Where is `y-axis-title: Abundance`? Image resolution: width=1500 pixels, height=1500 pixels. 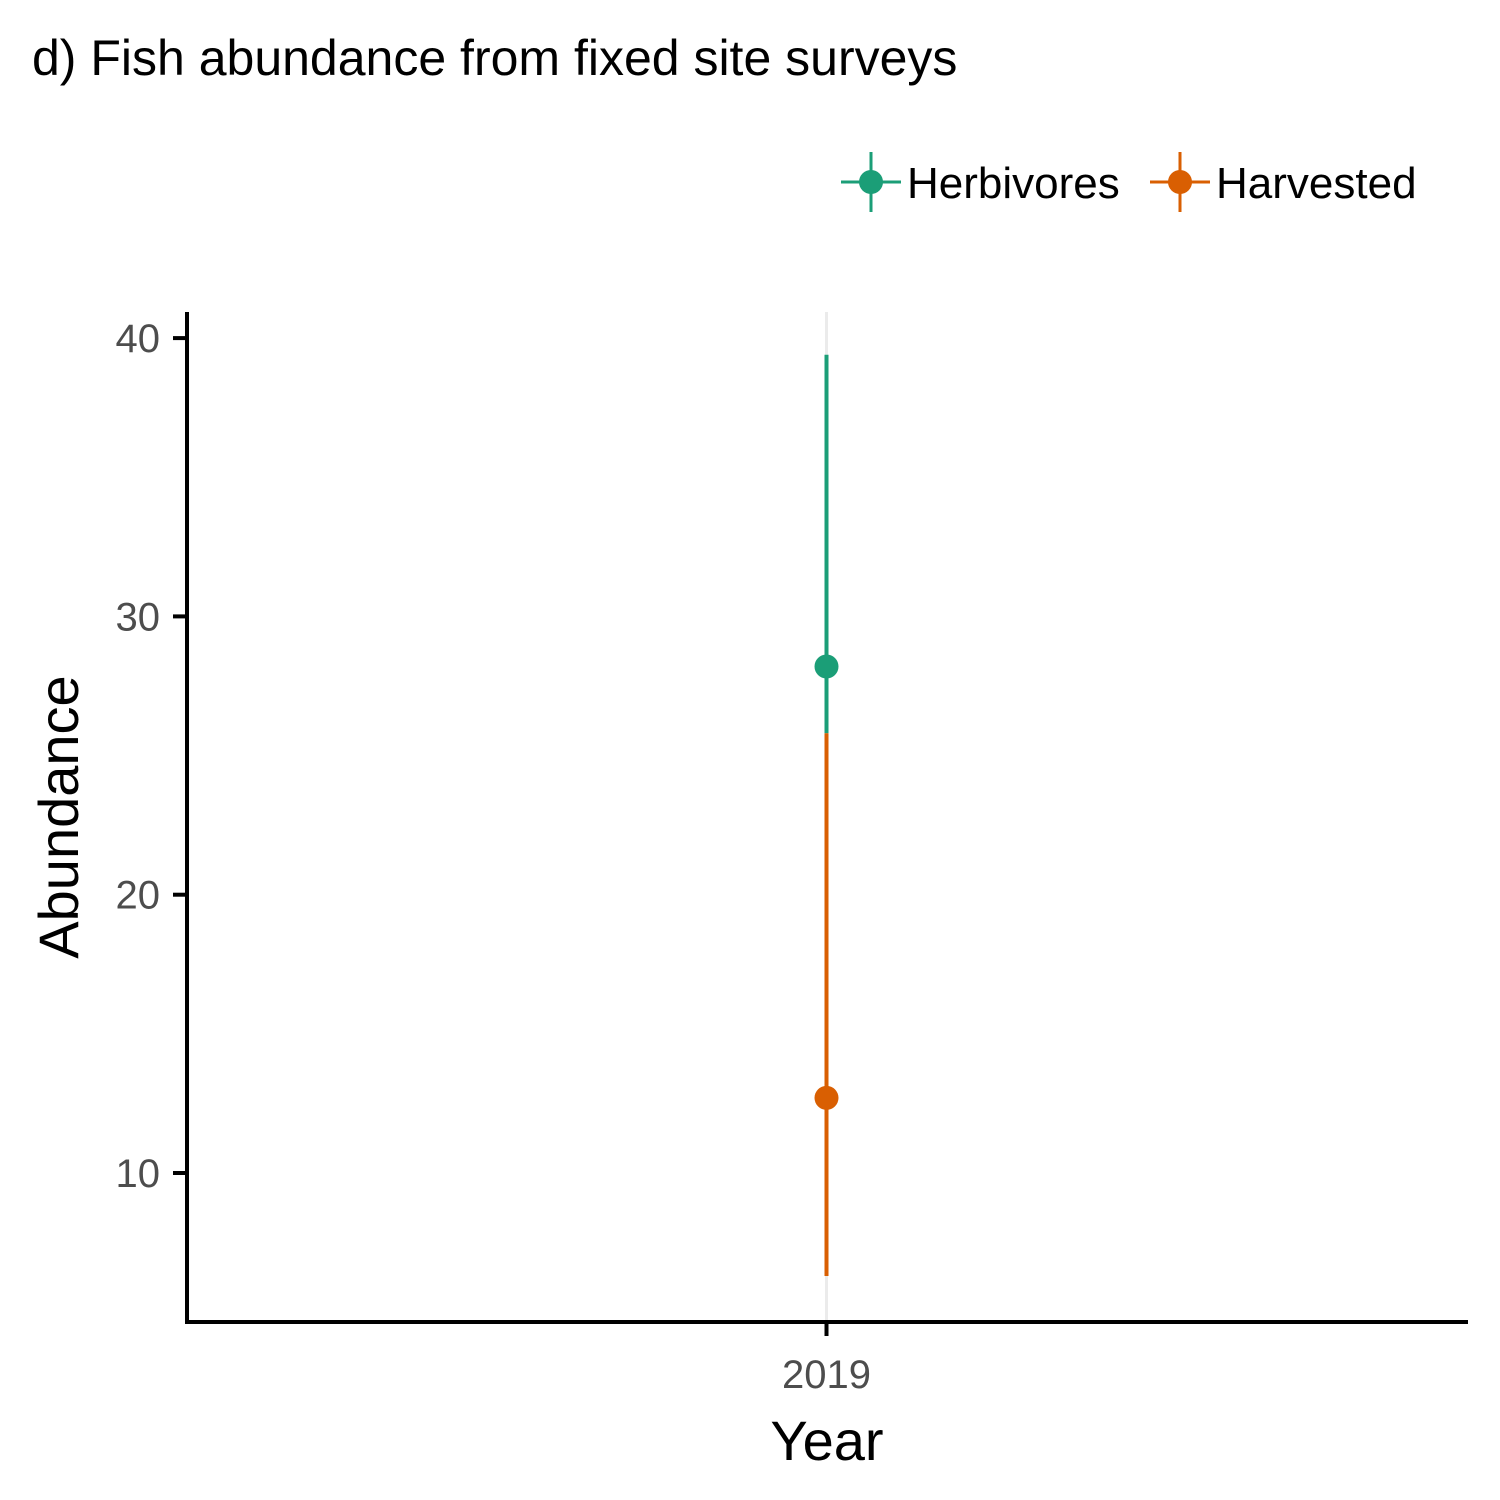 y-axis-title: Abundance is located at coordinates (58, 816).